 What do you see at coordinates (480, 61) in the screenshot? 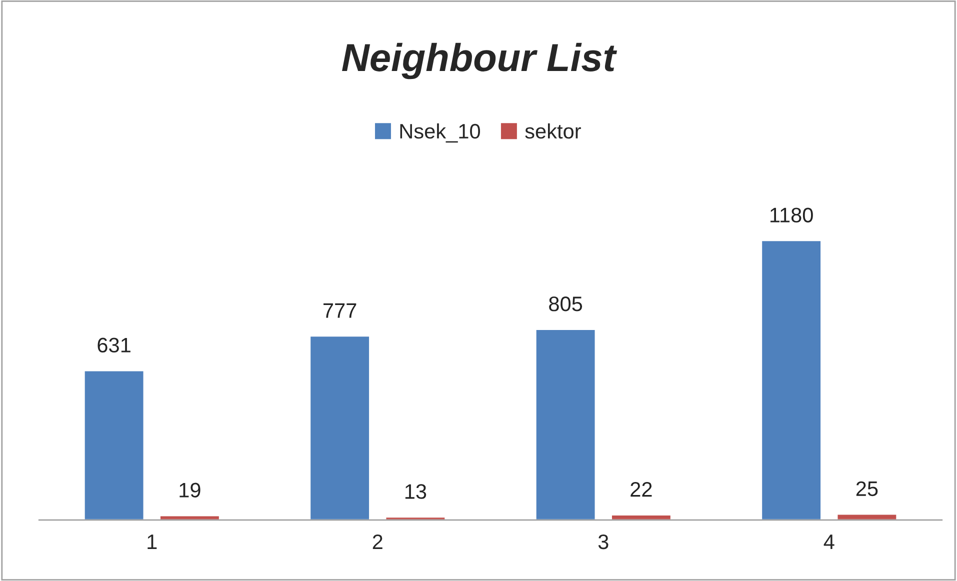
I see `chart-title: Neighbour List` at bounding box center [480, 61].